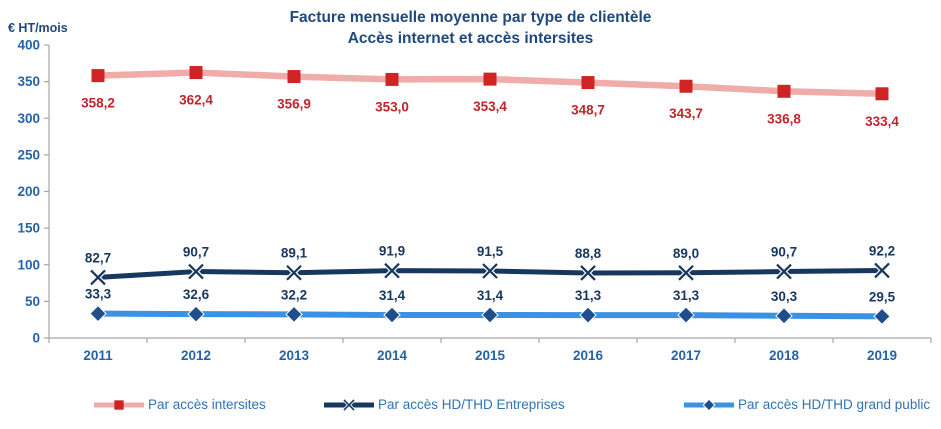 This screenshot has height=429, width=941. I want to click on value-label: 29,5, so click(882, 296).